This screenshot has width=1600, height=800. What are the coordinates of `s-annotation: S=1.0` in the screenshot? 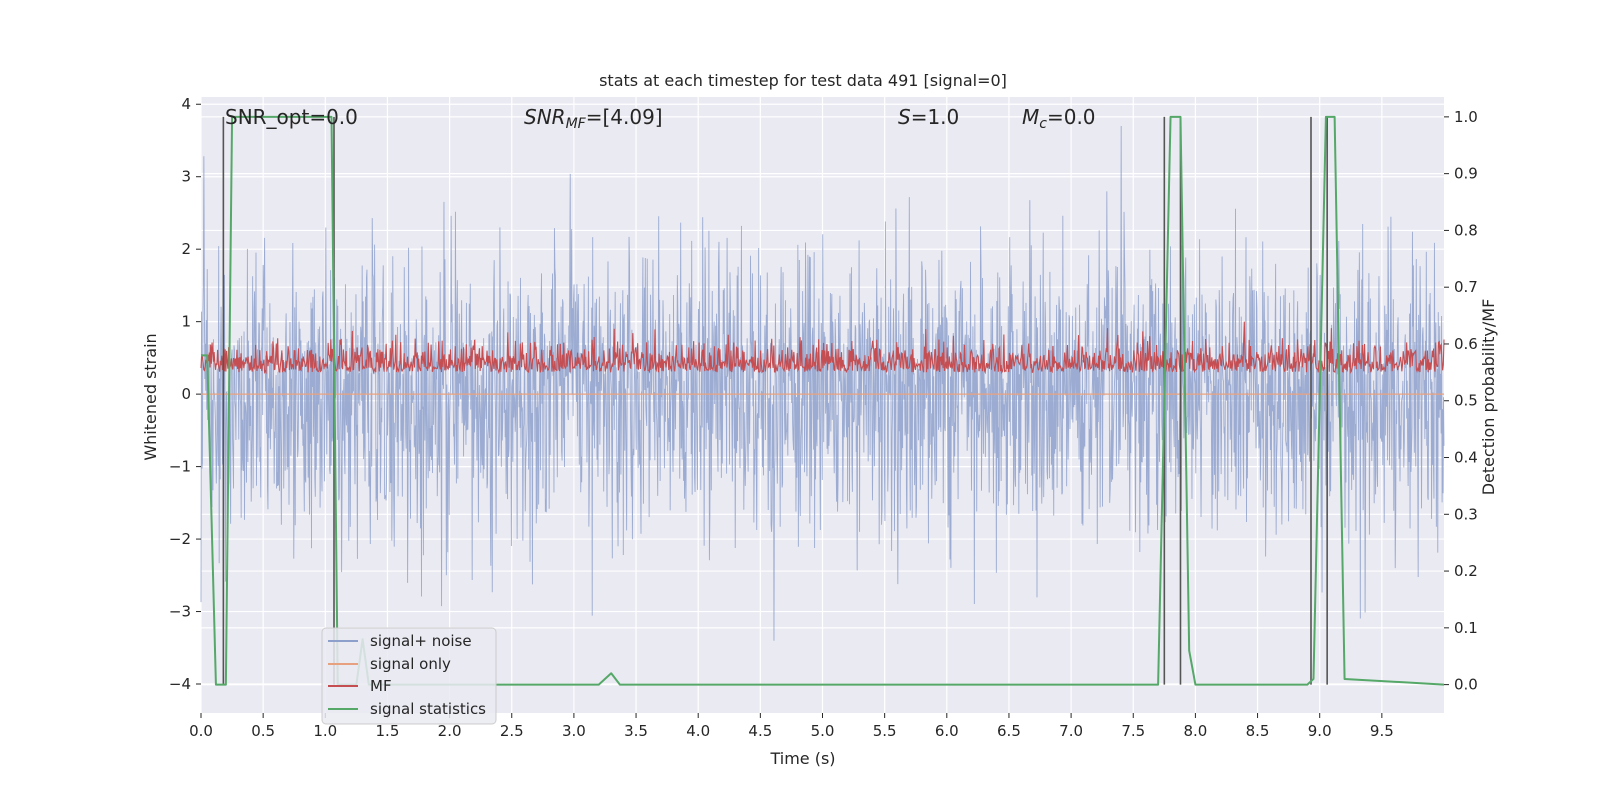 It's located at (928, 117).